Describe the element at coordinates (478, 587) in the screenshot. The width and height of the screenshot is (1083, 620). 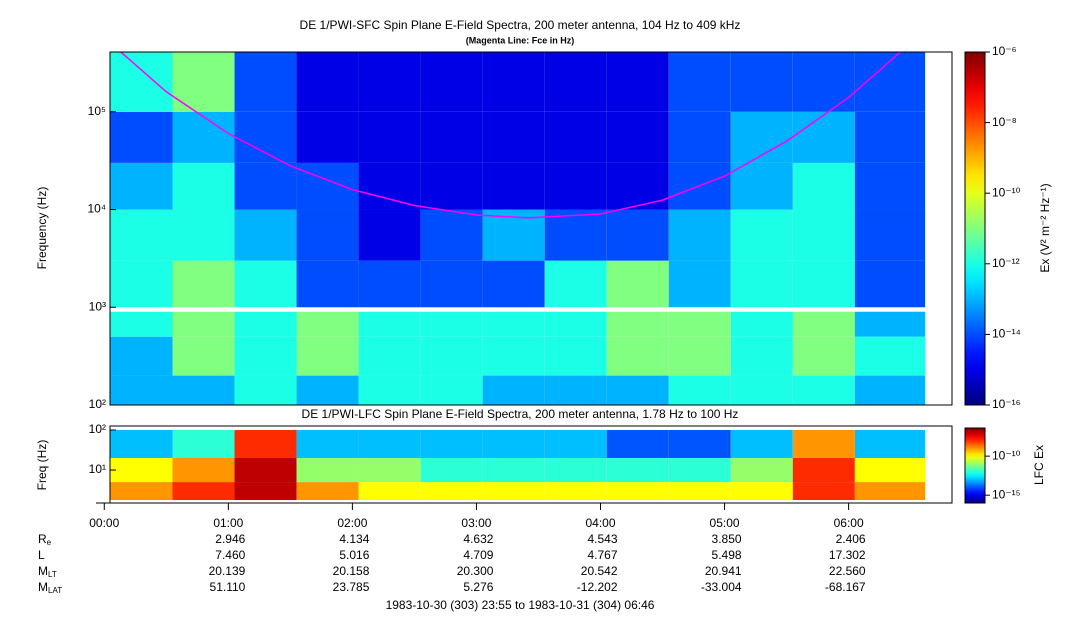
I see `ephemeris-value: 5.276` at that location.